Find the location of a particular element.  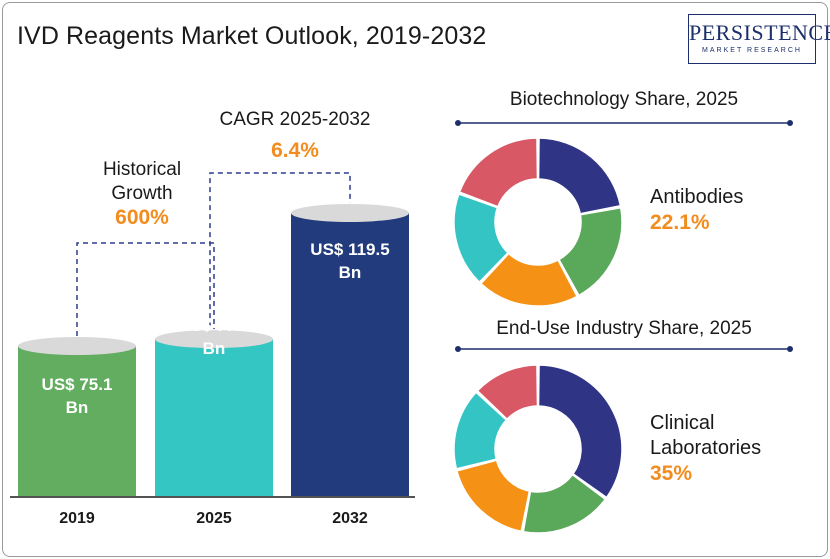

biotech-donut-slice-teal is located at coordinates (481, 238).